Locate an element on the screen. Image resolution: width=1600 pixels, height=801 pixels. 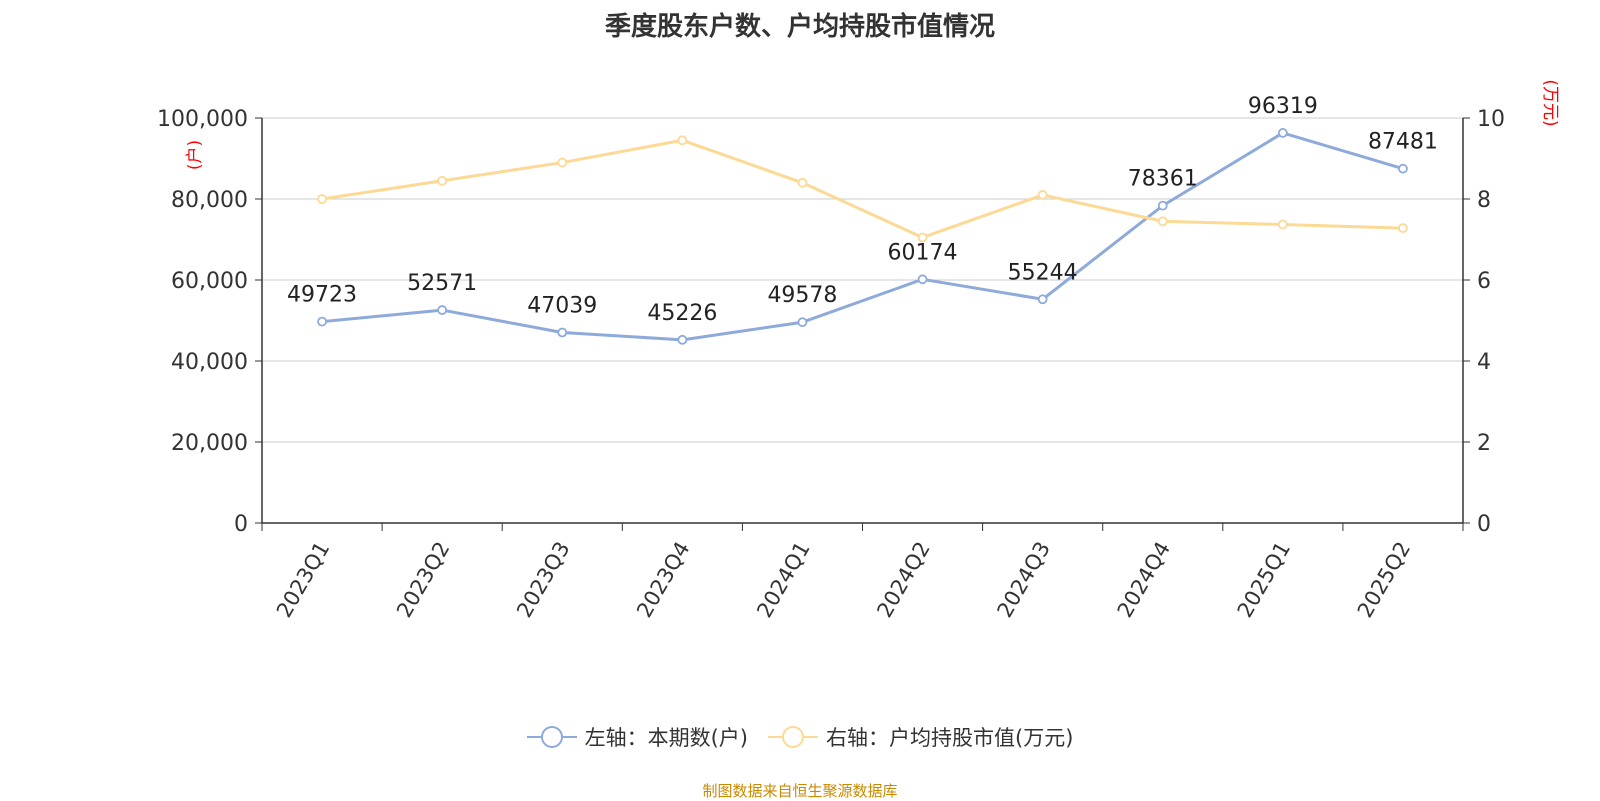
x-tick-label: 2024Q4 is located at coordinates (1144, 580).